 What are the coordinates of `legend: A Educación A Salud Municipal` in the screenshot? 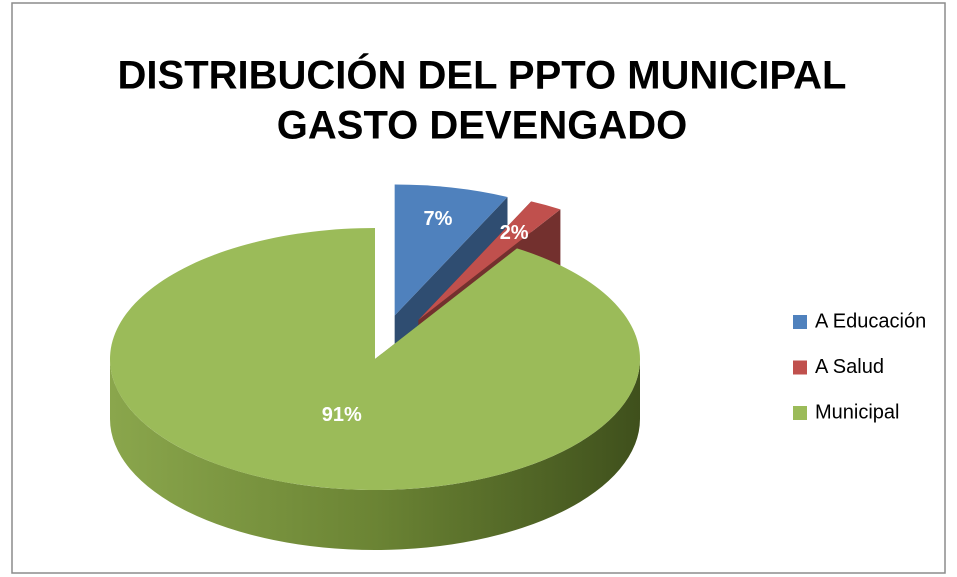 It's located at (859, 366).